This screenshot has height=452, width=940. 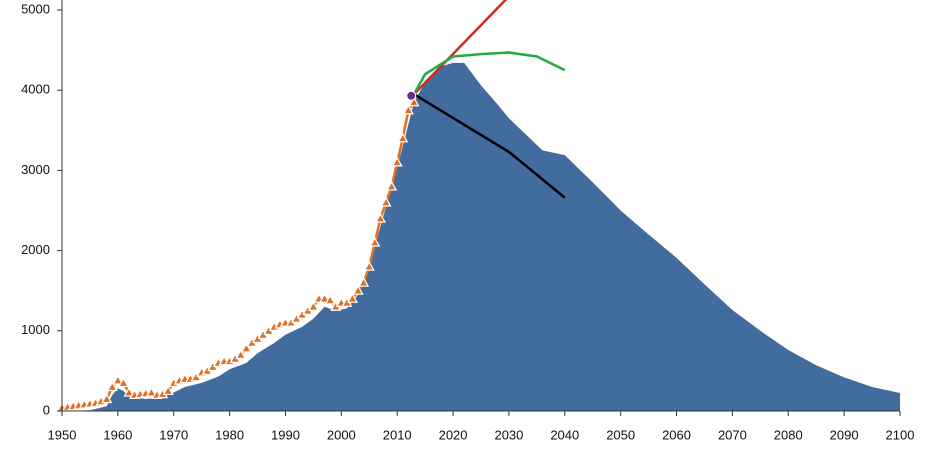 What do you see at coordinates (788, 434) in the screenshot?
I see `x-tick-label: 2080` at bounding box center [788, 434].